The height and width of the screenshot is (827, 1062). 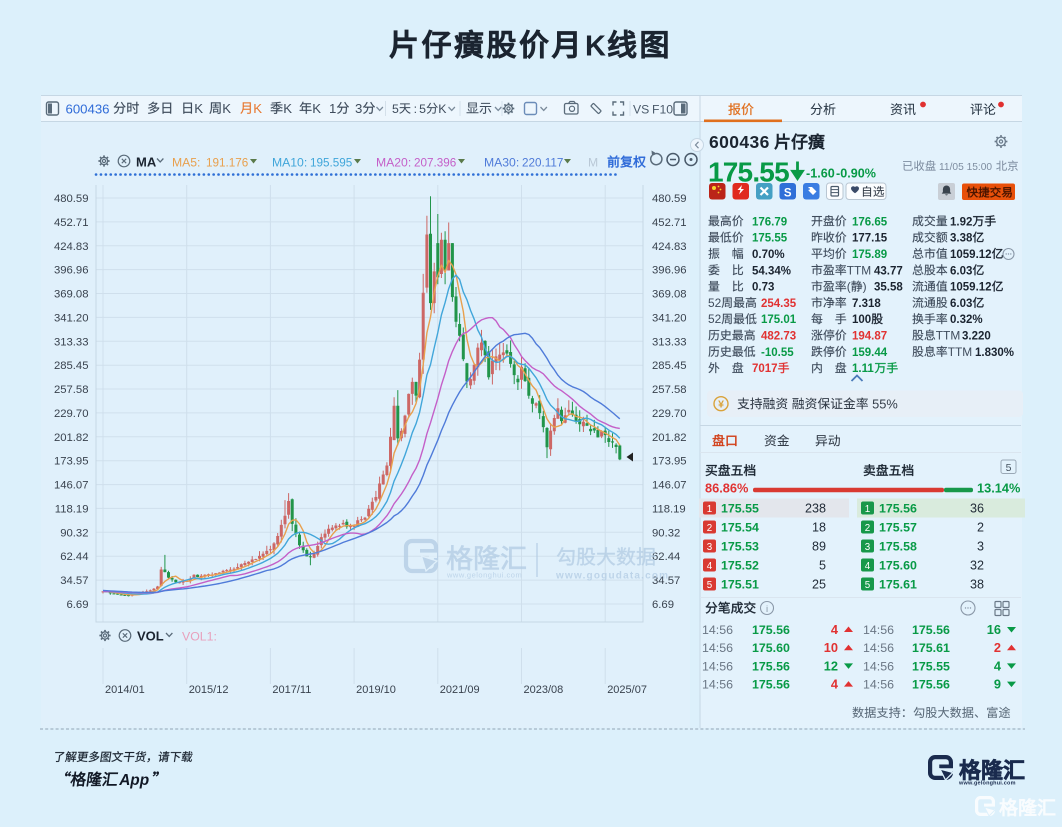 What do you see at coordinates (763, 288) in the screenshot?
I see `svg-text: 0.73` at bounding box center [763, 288].